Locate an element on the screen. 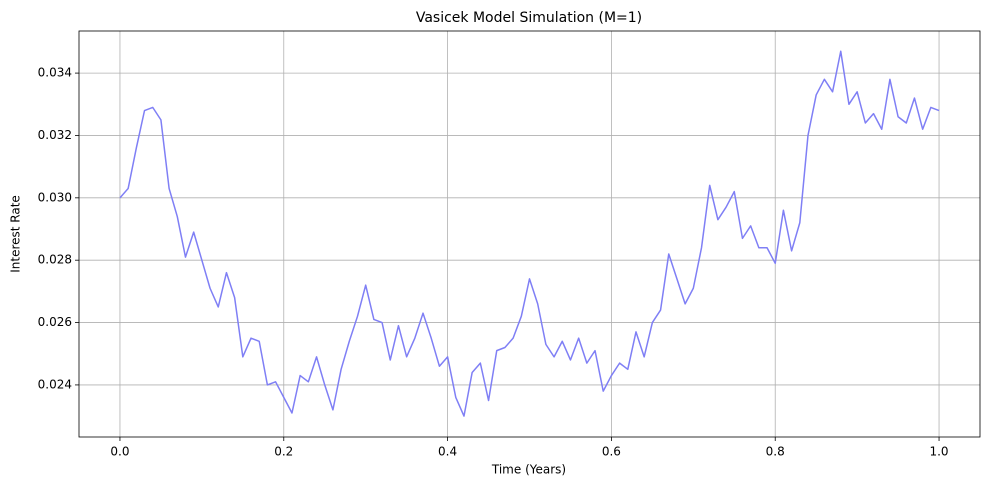  x-tick-label: 0.6 is located at coordinates (611, 452).